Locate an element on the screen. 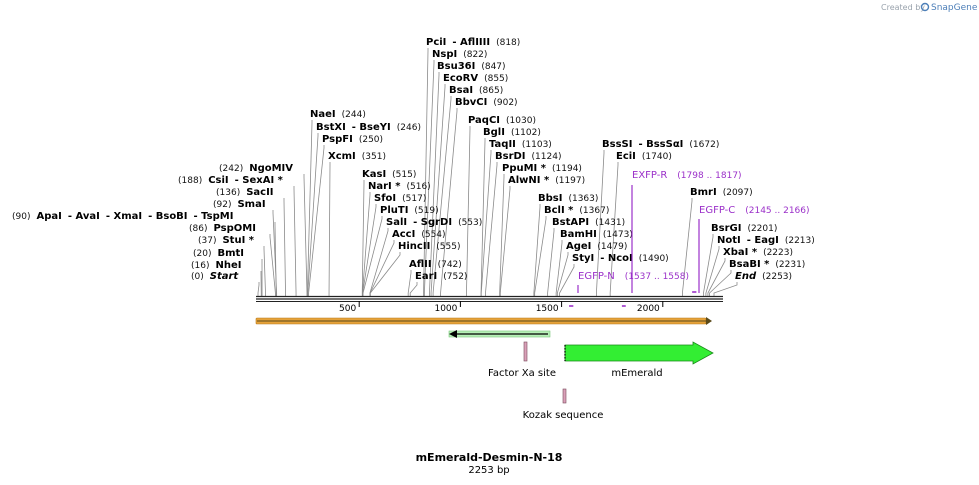  enzyme-label-188-csii-sexai: (188) CsiI - SexAI * is located at coordinates (231, 180).